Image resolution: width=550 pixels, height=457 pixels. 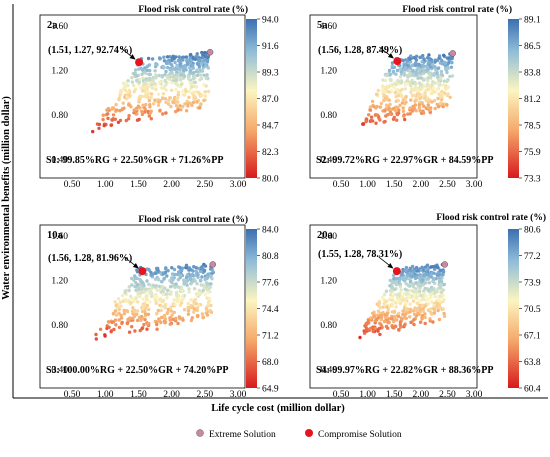 What do you see at coordinates (397, 61) in the screenshot?
I see `compromise-solution-marker` at bounding box center [397, 61].